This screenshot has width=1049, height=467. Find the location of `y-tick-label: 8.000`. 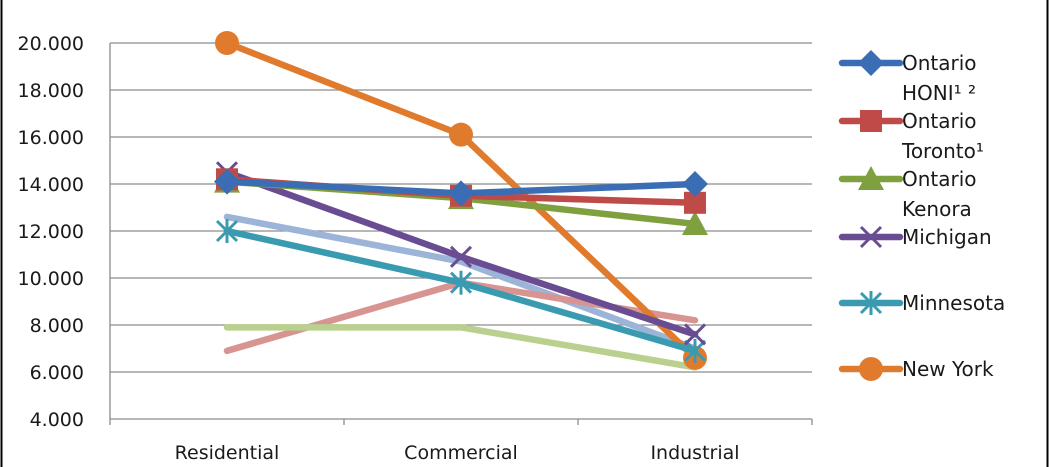

y-tick-label: 8.000 is located at coordinates (57, 326).